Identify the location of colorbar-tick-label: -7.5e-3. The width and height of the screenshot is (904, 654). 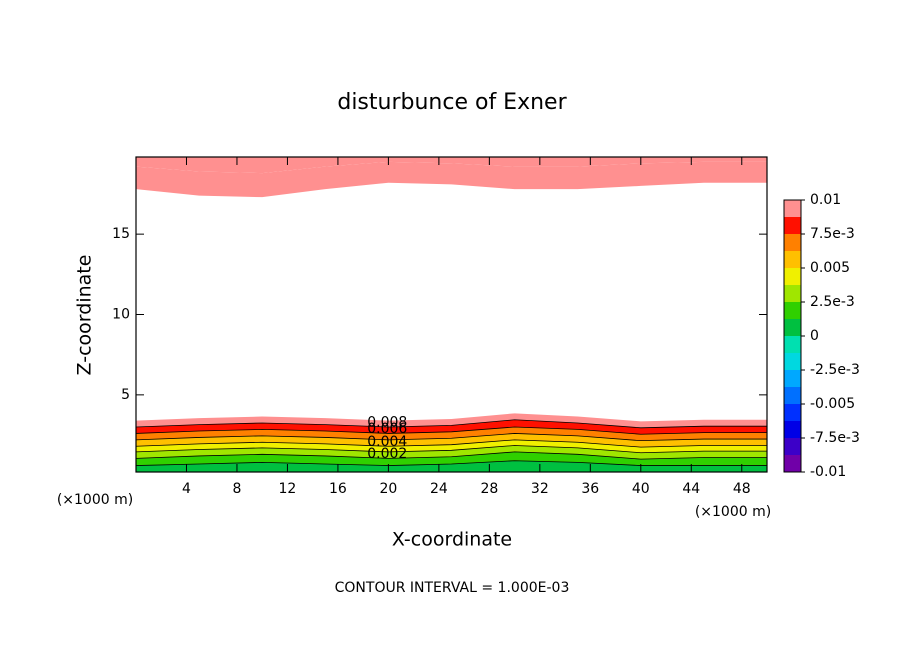
(835, 438).